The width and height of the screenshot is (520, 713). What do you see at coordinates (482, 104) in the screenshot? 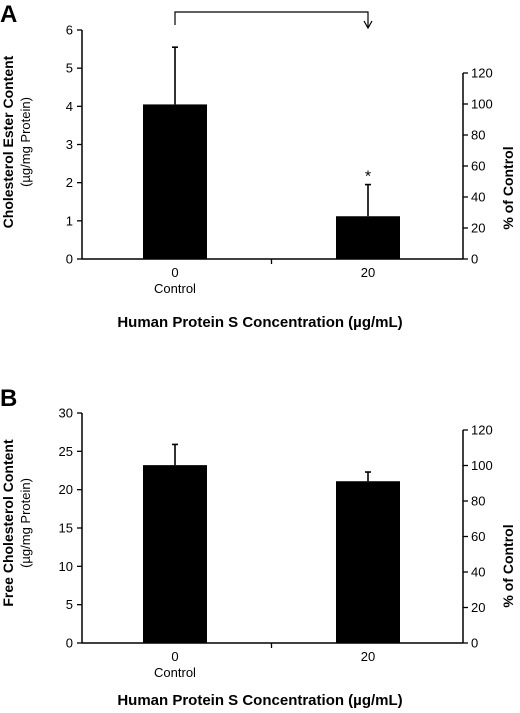
I see `panel-a-y2-tick-label-5: 100` at bounding box center [482, 104].